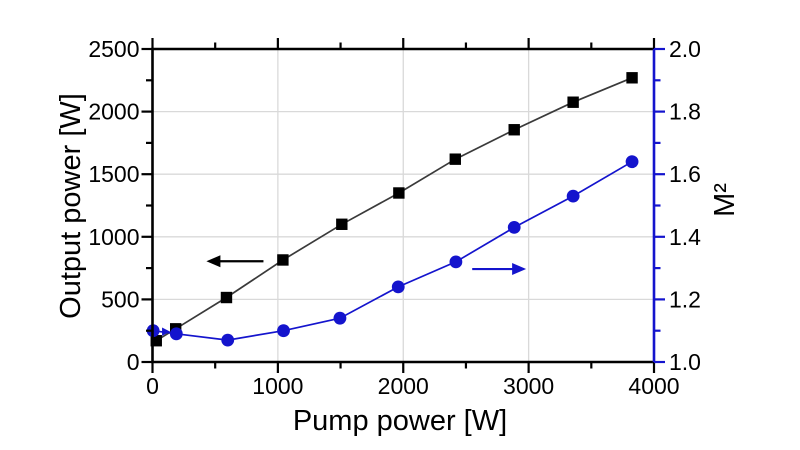 The height and width of the screenshot is (450, 800). I want to click on right-tick-label: 1.4, so click(685, 237).